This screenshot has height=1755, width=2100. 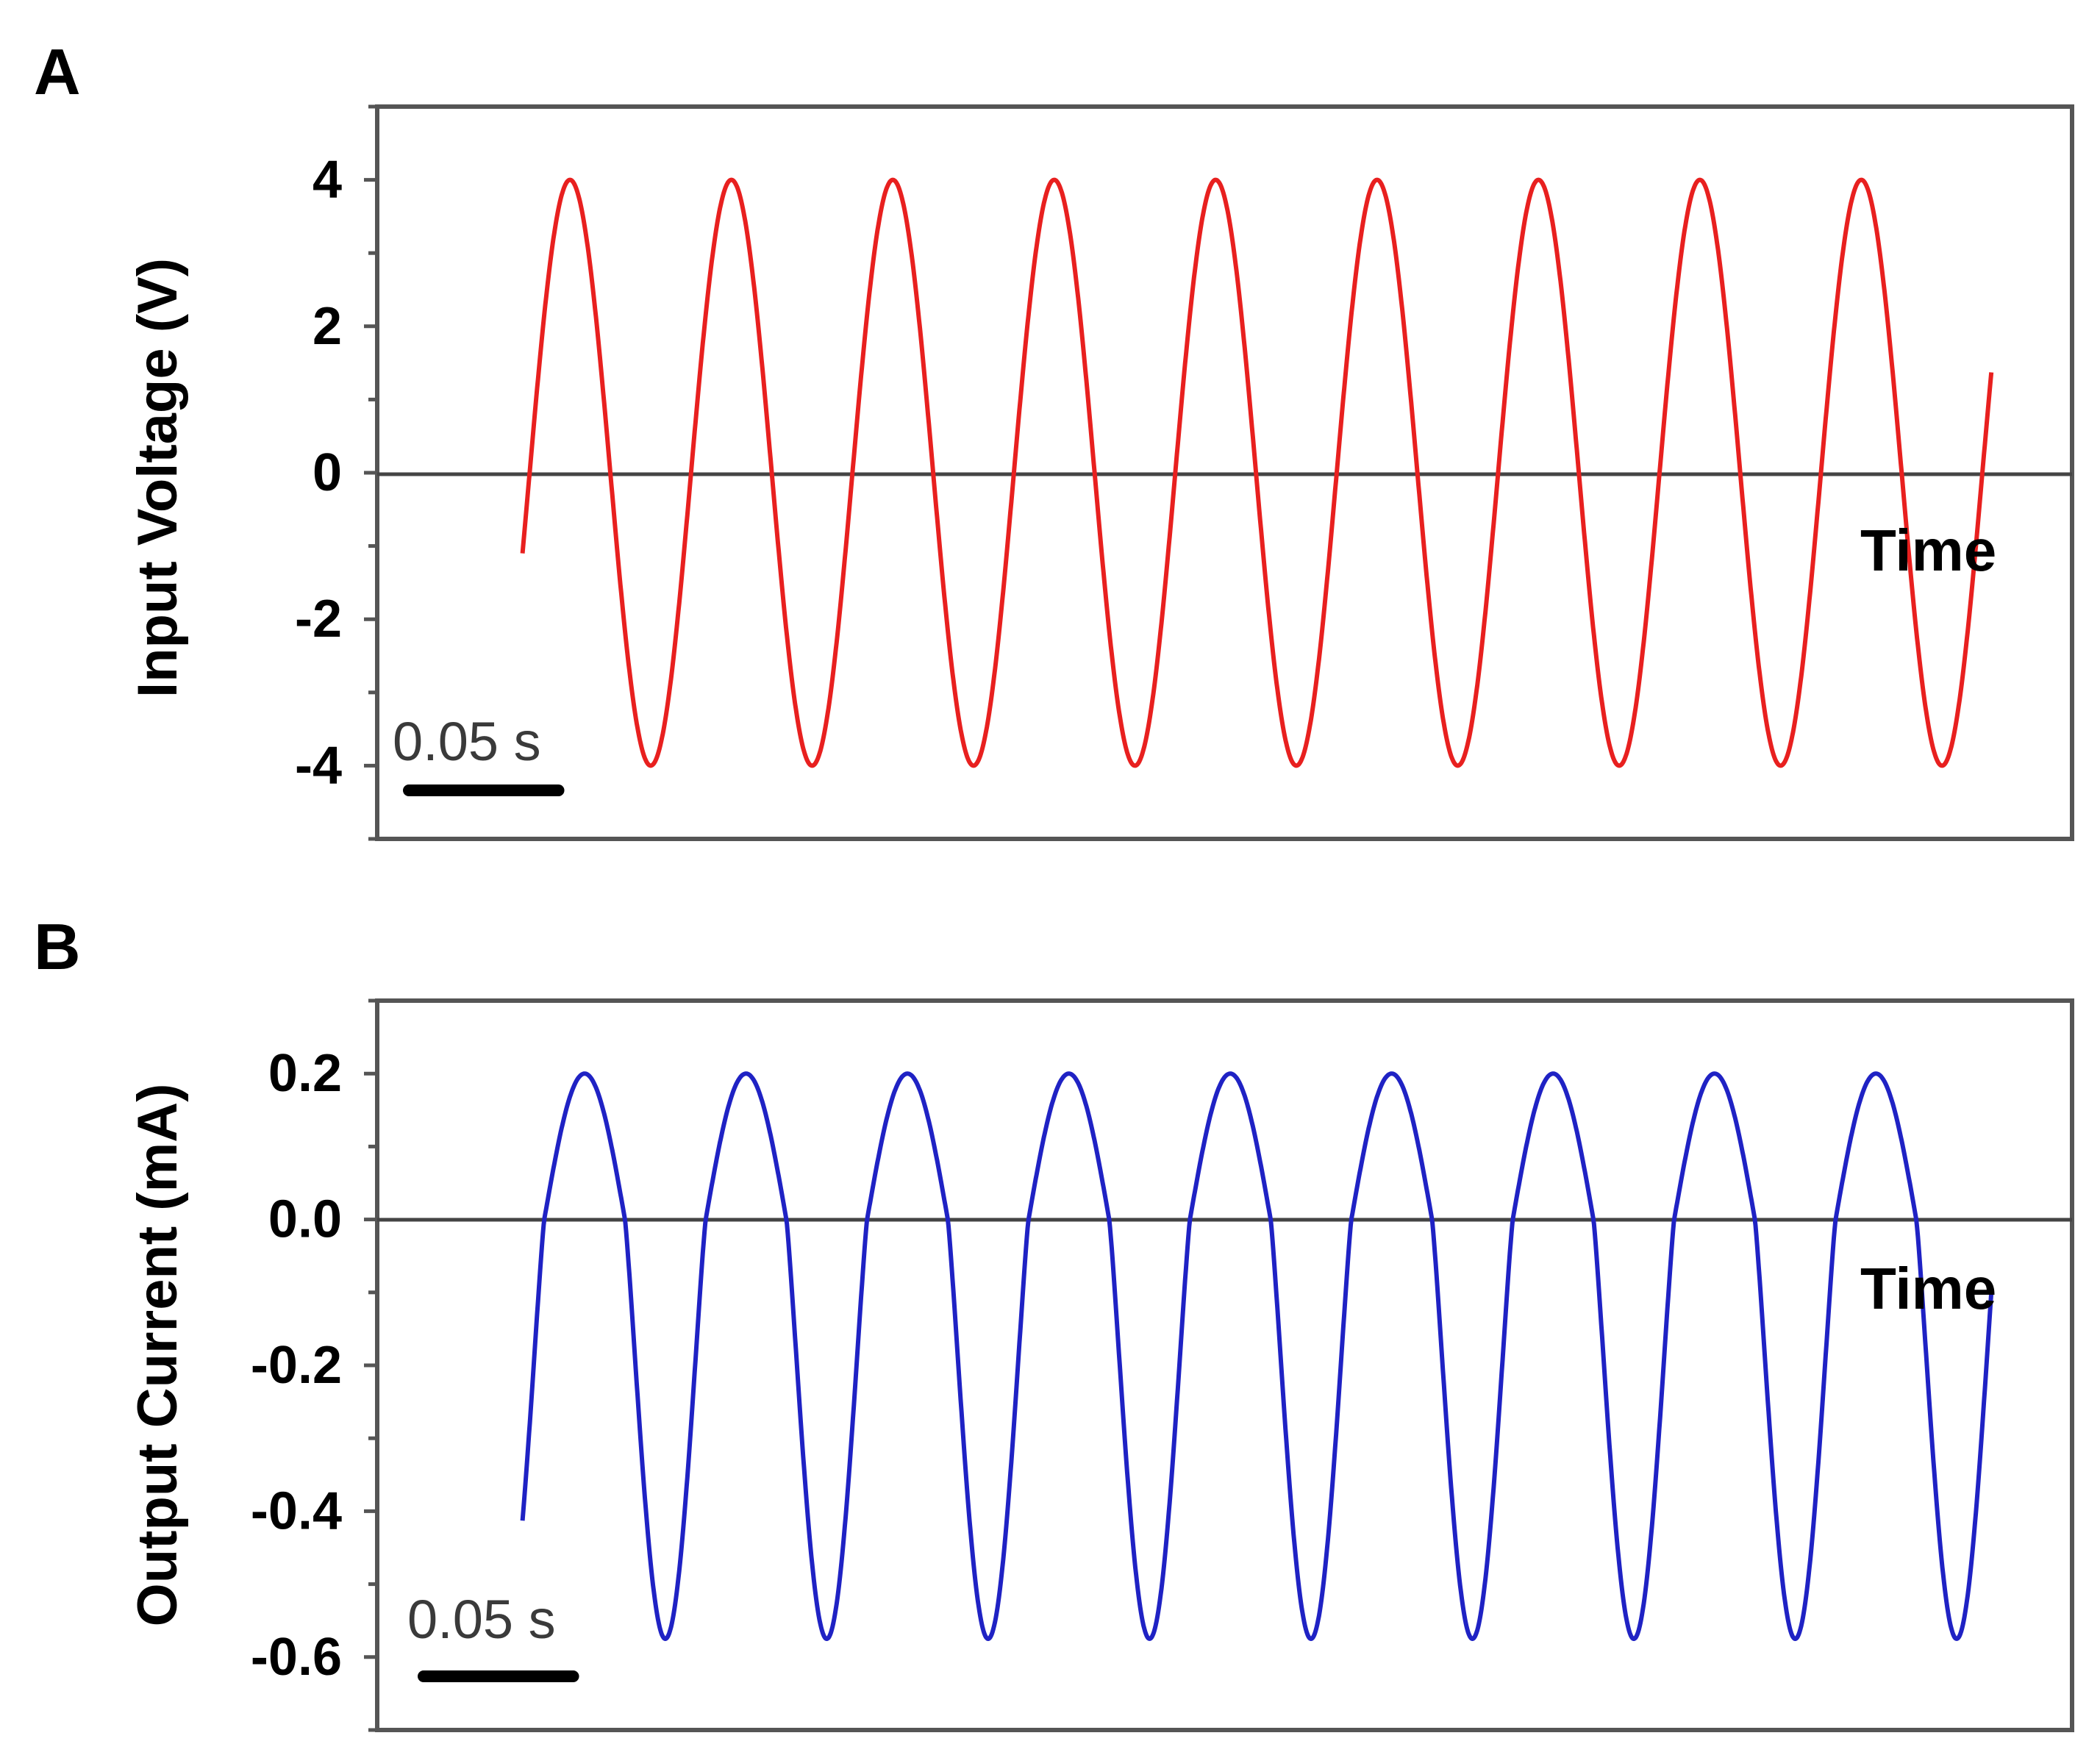 I want to click on panel-a-scale-bar-label: 0.05 s, so click(x=467, y=741).